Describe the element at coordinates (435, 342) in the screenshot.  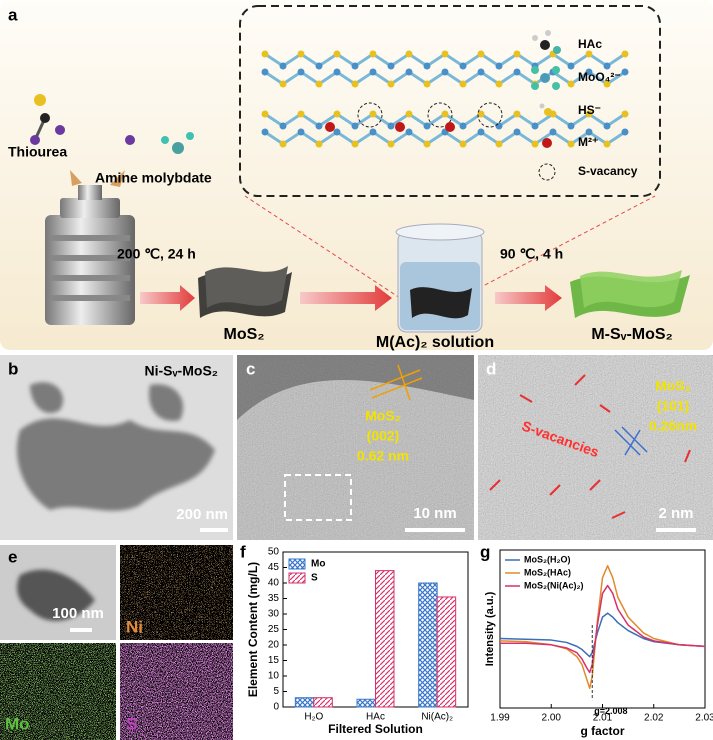
I see `solution-label: M(Ac)₂ solution` at that location.